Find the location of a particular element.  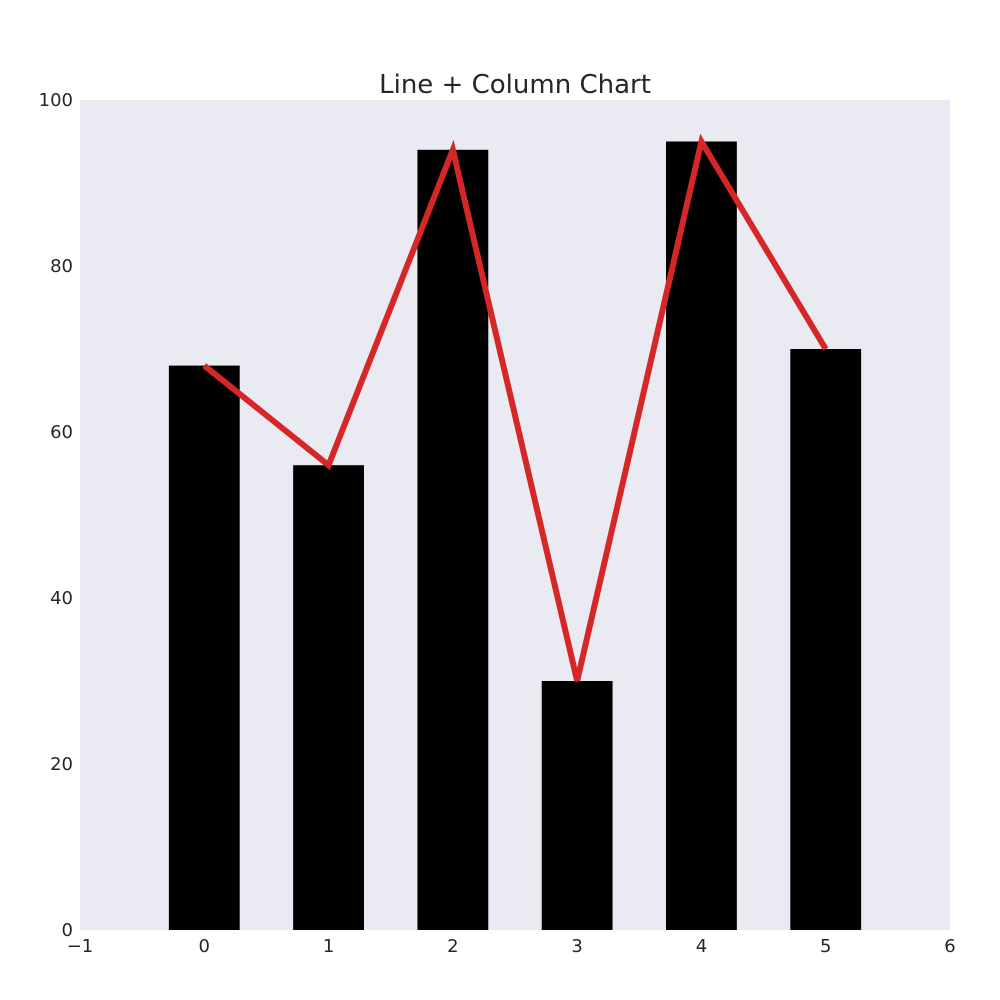

x-tick-label: 6 is located at coordinates (949, 946).